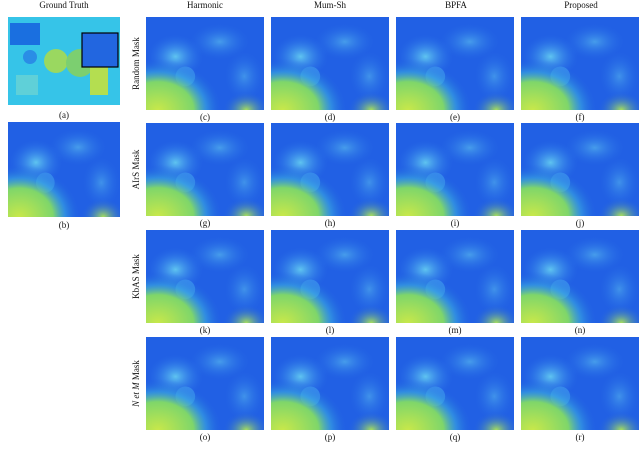 This screenshot has height=460, width=640. I want to click on panel-label: (h), so click(330, 223).